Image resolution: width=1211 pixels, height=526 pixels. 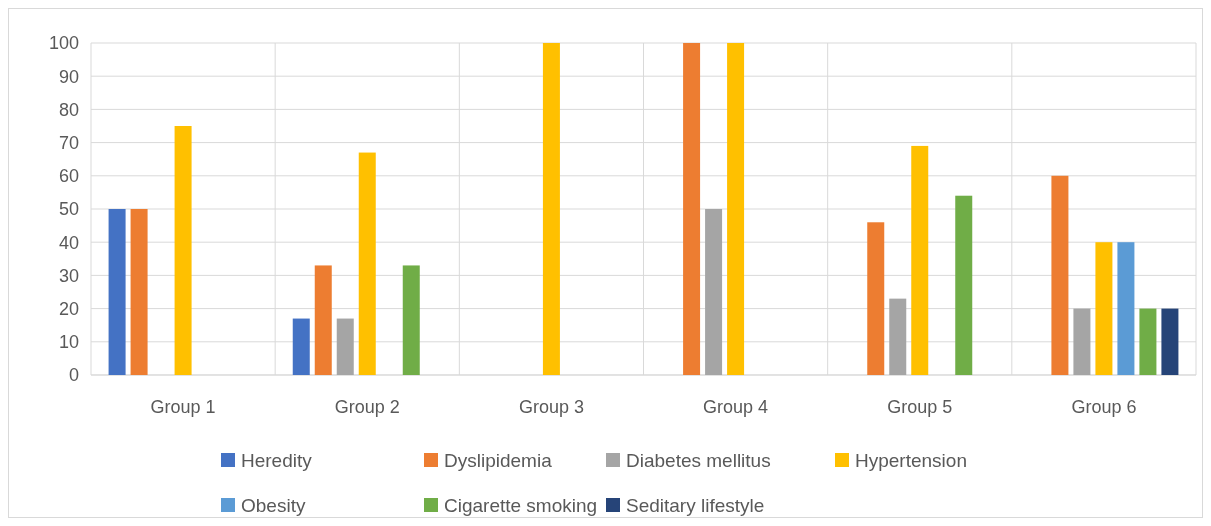 What do you see at coordinates (1104, 407) in the screenshot?
I see `x-tick-label: Group 6` at bounding box center [1104, 407].